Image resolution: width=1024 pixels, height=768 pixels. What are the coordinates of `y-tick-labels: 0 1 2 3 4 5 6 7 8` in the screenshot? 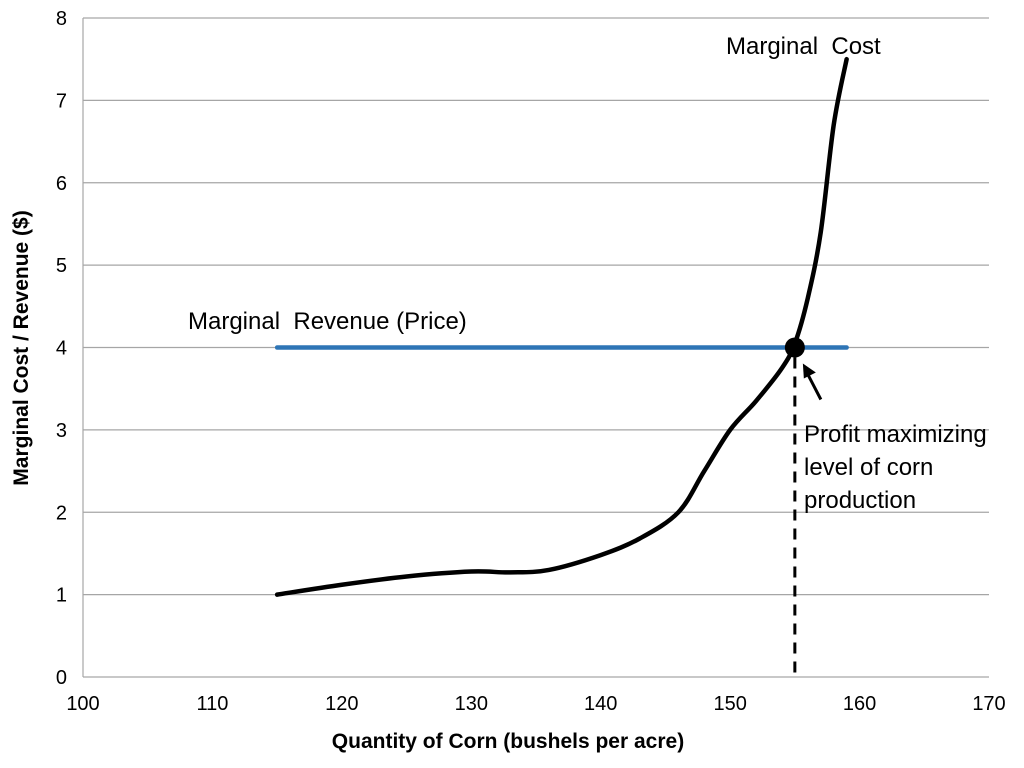 It's located at (61, 348).